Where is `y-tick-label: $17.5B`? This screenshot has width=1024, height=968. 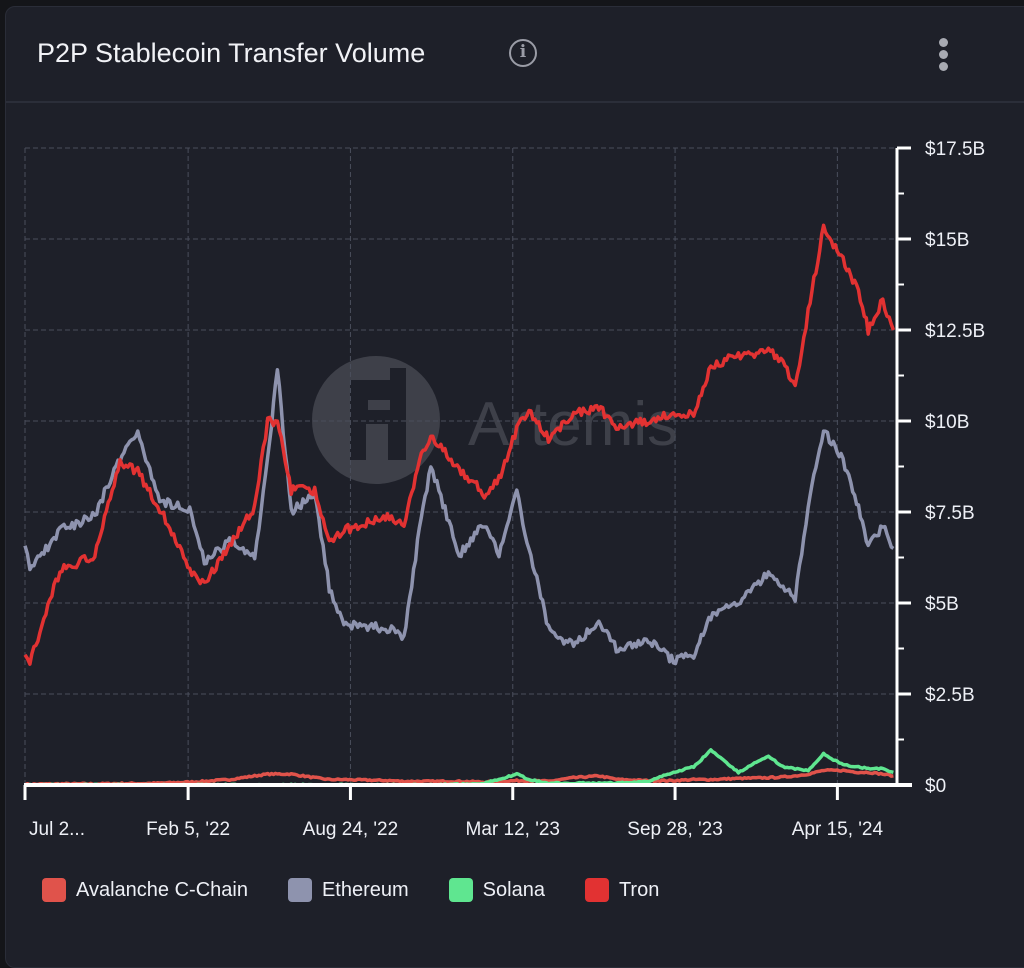 y-tick-label: $17.5B is located at coordinates (955, 149).